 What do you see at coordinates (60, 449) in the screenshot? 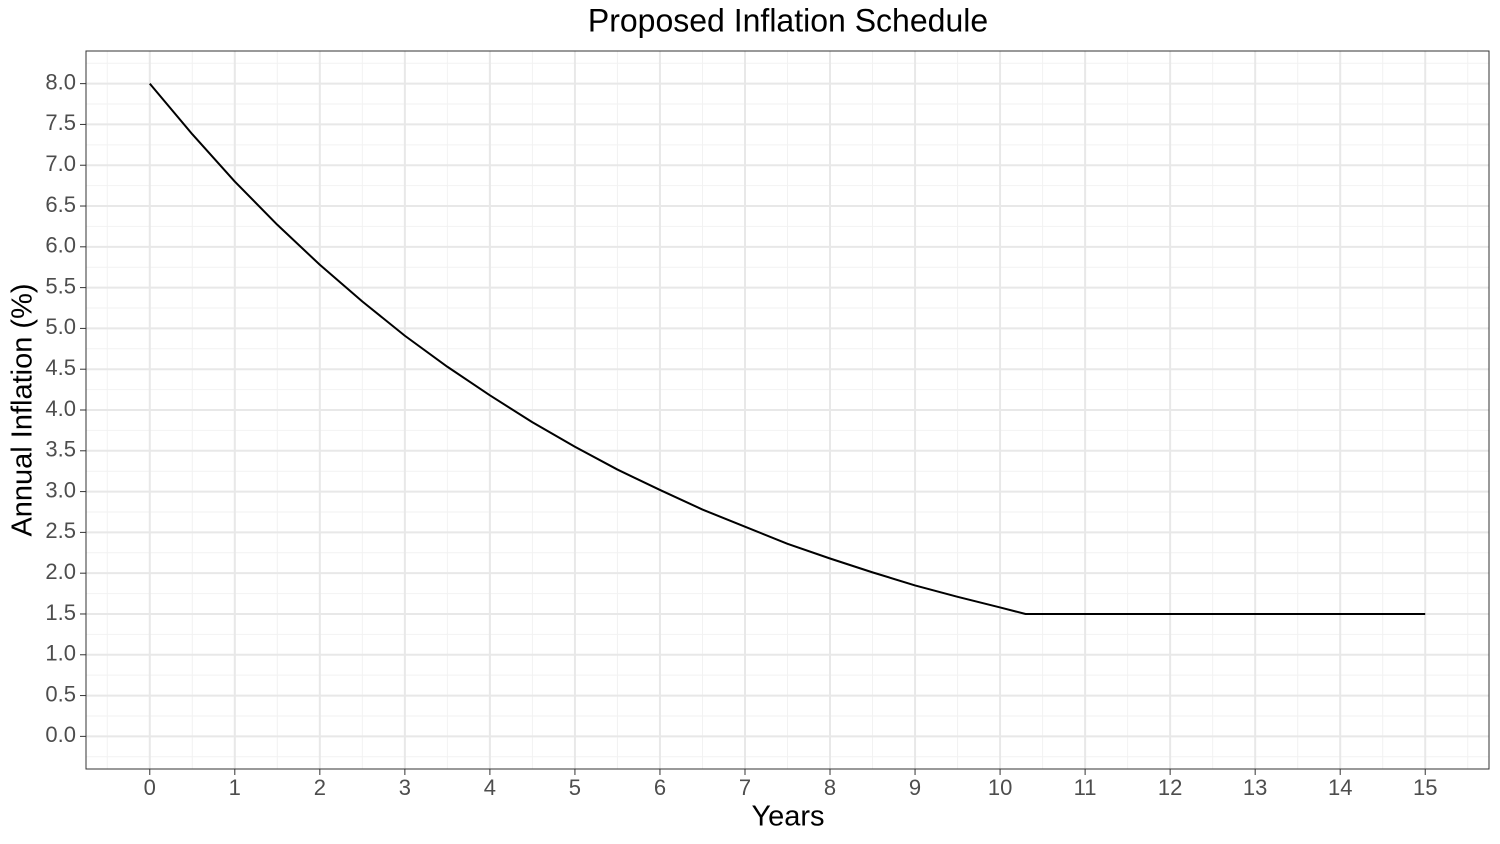
I see `y-tick-label: 3.5` at bounding box center [60, 449].